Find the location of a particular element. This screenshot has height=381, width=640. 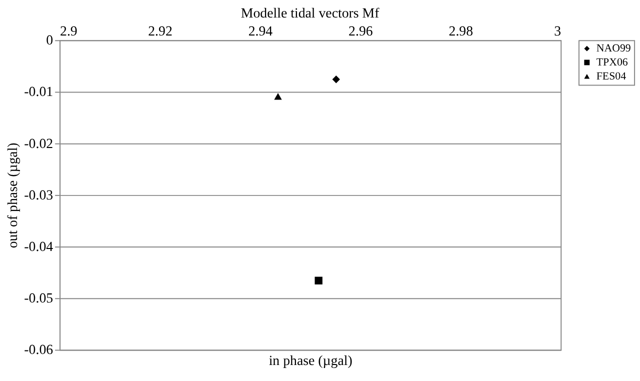

y-tick-label: 0 is located at coordinates (50, 41).